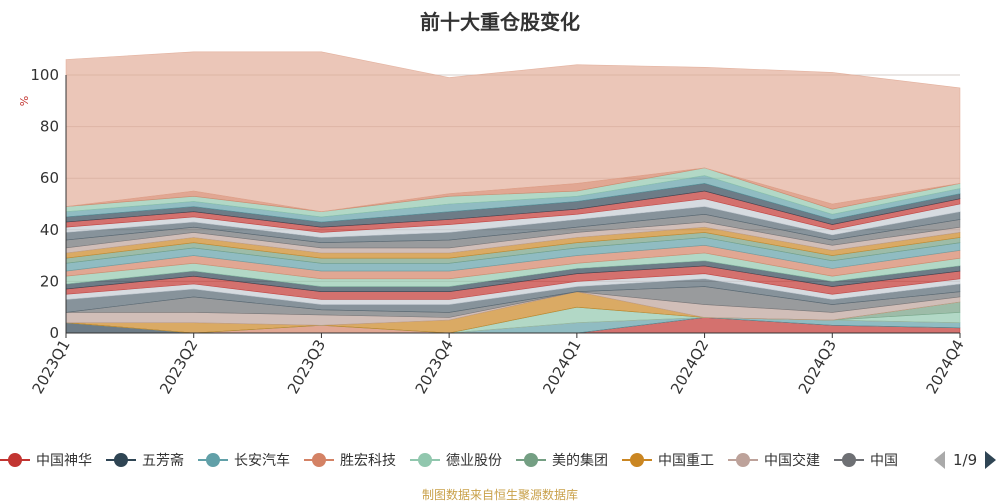  I want to click on x-tick-label: 2023Q1, so click(50, 367).